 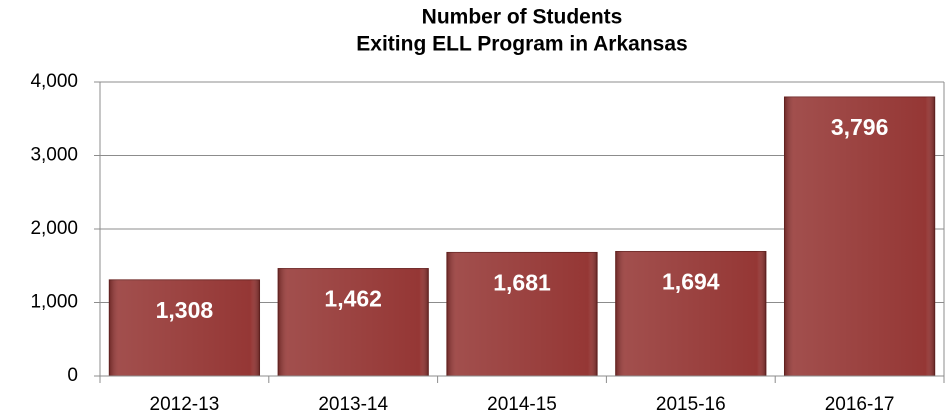 I want to click on chart-title: Number of Students, so click(x=522, y=17).